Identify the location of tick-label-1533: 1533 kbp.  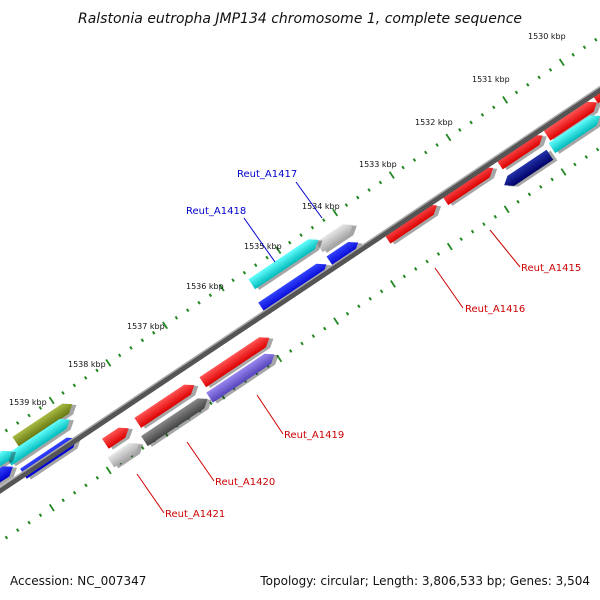
(378, 164).